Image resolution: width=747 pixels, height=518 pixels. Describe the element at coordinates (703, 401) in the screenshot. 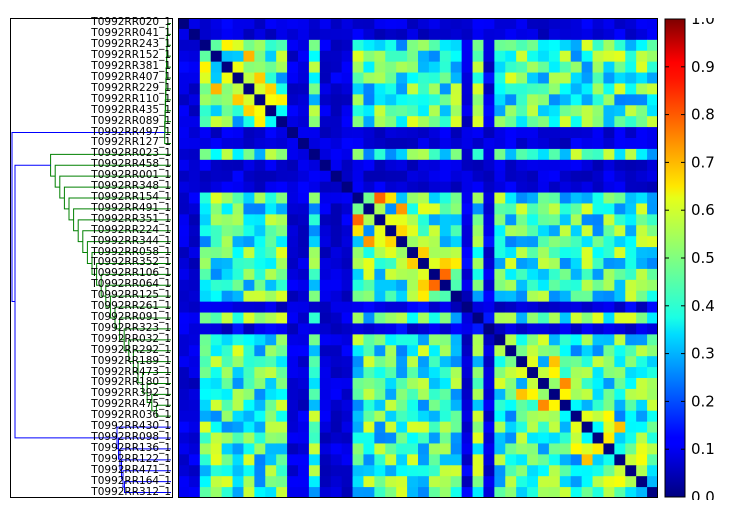

I see `colorbar-tick-label: 0.2` at that location.